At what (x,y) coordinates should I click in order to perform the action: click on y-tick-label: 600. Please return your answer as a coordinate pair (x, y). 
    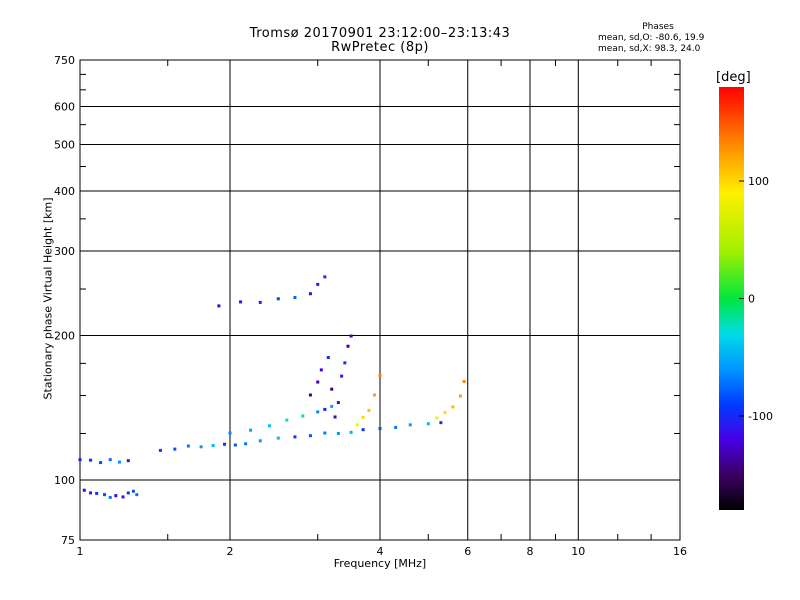
    Looking at the image, I should click on (64, 107).